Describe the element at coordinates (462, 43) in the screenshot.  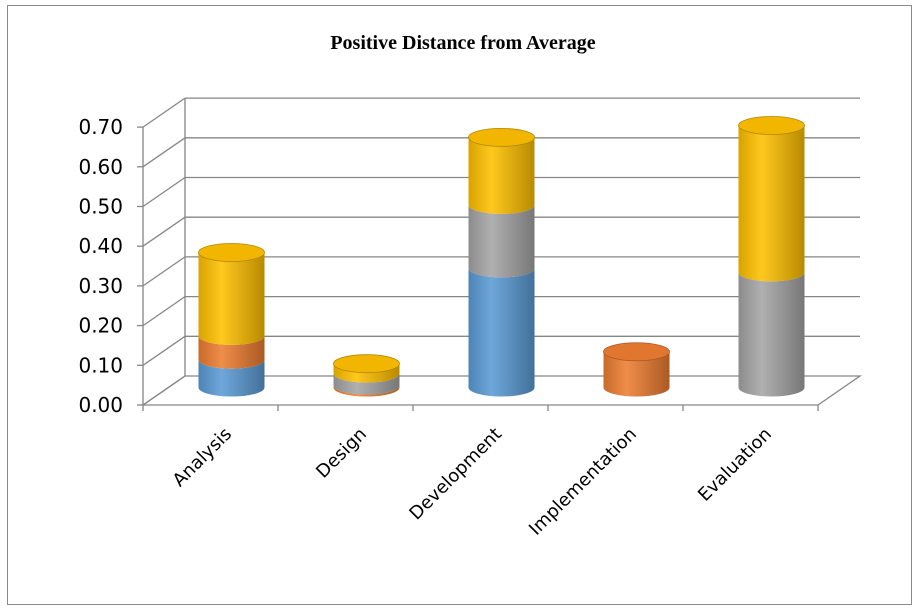
I see `chart-title: Positive Distance from Average` at that location.